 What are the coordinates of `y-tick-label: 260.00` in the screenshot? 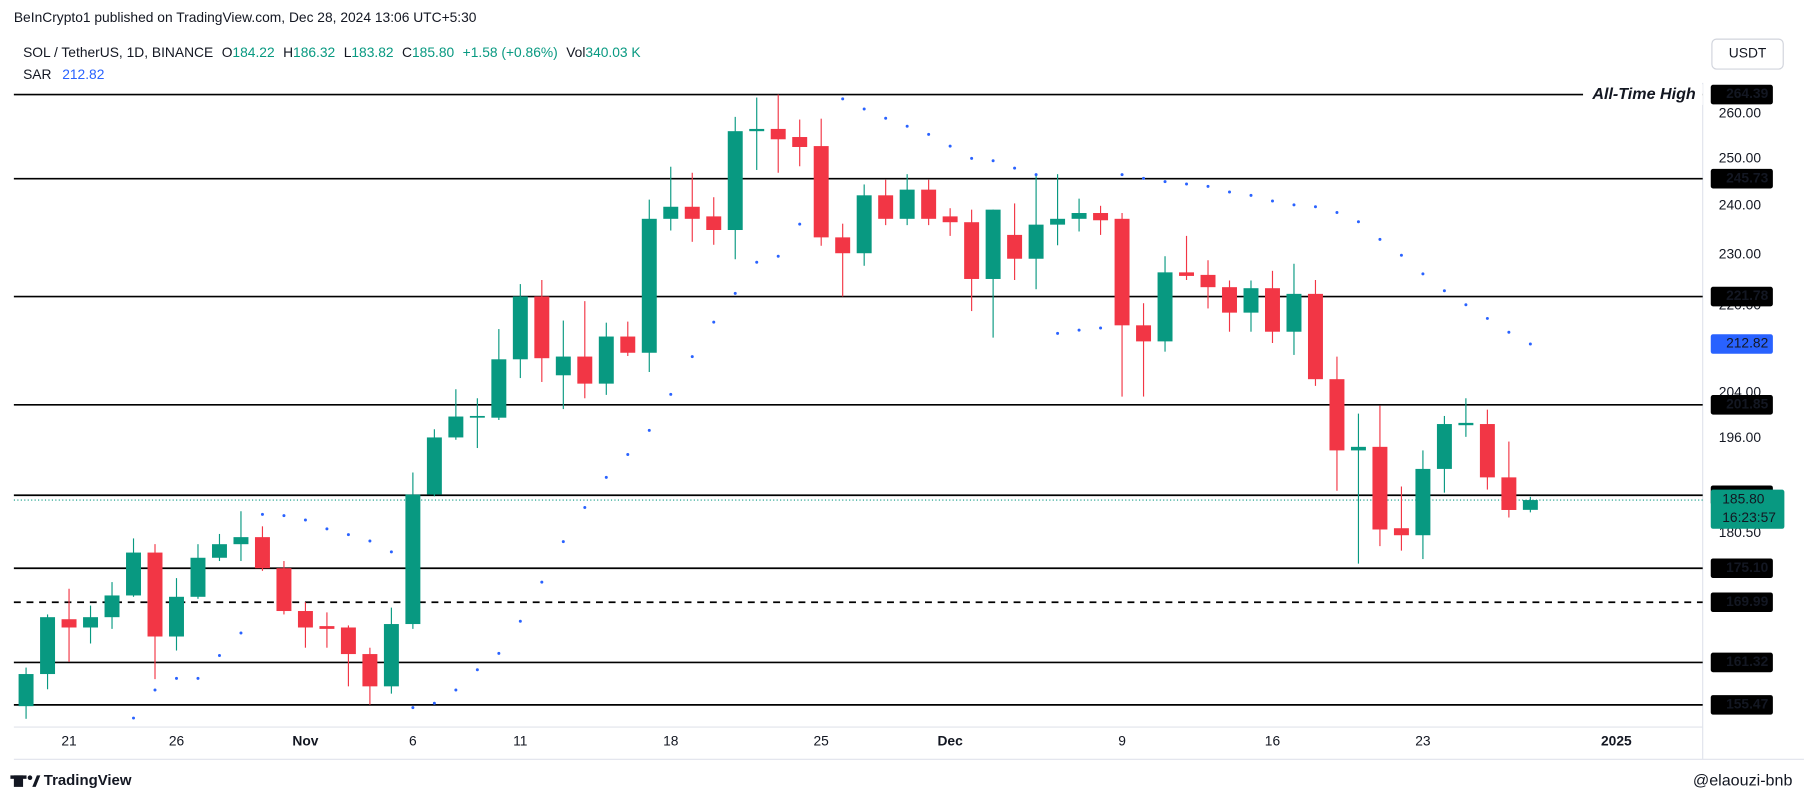 It's located at (1740, 112).